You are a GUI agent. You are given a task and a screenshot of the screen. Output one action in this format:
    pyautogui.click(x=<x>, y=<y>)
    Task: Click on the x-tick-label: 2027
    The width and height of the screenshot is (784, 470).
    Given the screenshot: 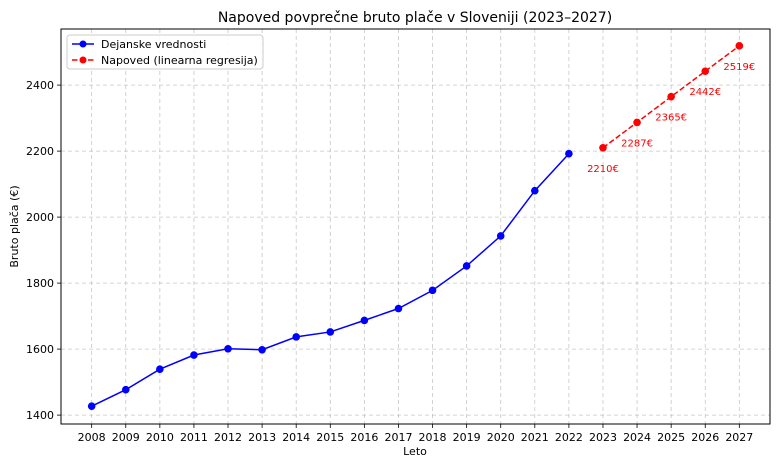 What is the action you would take?
    pyautogui.click(x=739, y=437)
    